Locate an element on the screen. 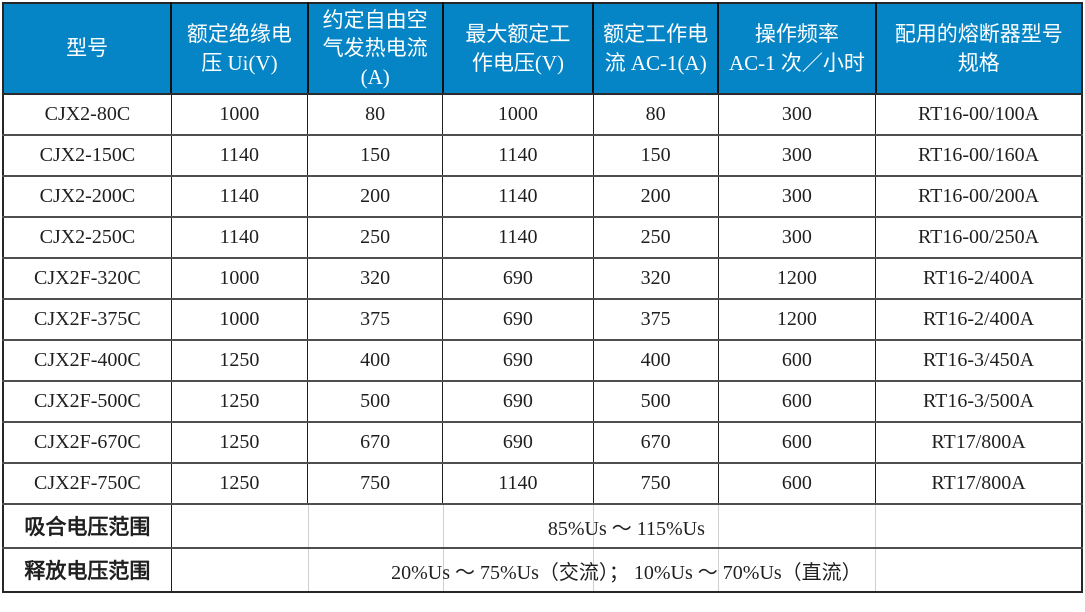 The height and width of the screenshot is (612, 1085). cell-model: CJX2F-670C is located at coordinates (87, 442).